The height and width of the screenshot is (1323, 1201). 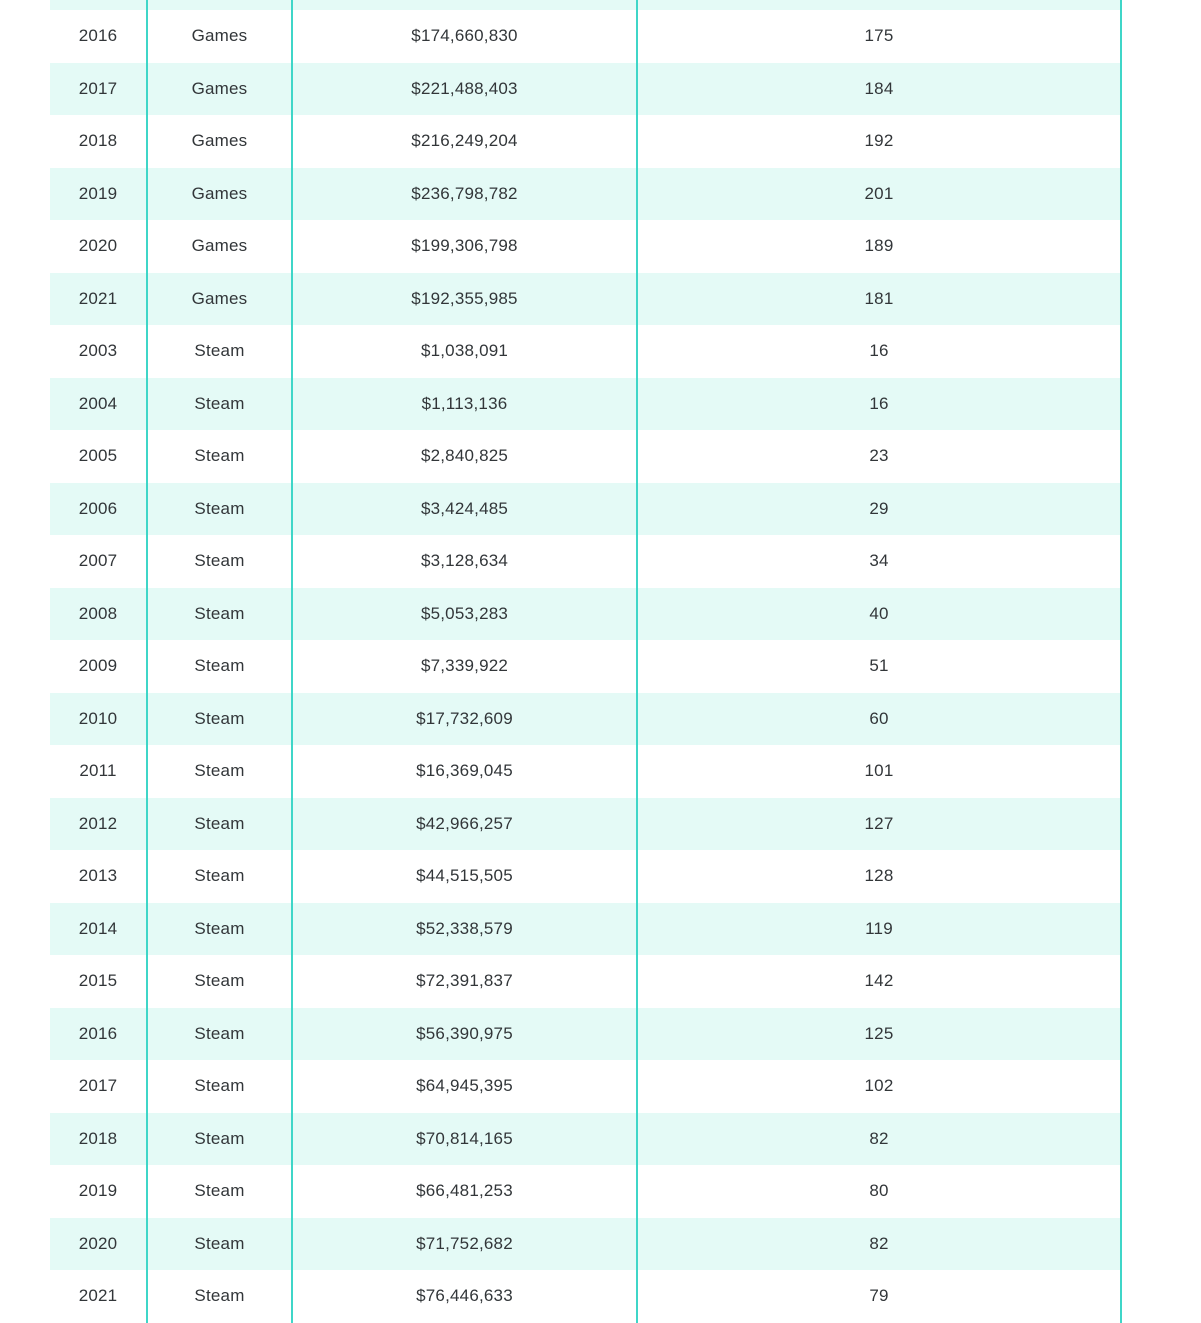 What do you see at coordinates (880, 981) in the screenshot?
I see `count-cell: 142` at bounding box center [880, 981].